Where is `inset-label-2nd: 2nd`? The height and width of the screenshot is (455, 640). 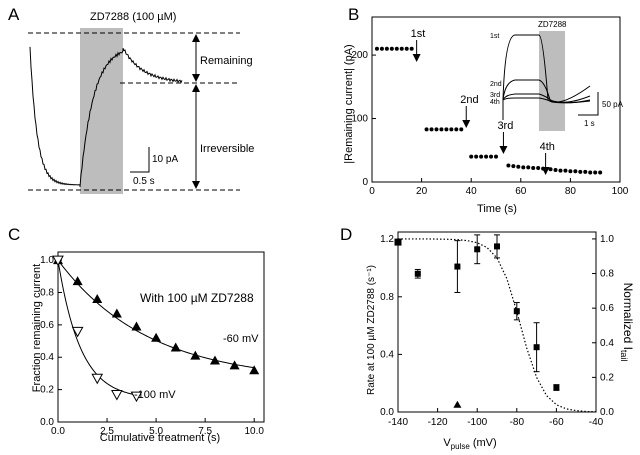
inset-label-2nd: 2nd is located at coordinates (496, 84).